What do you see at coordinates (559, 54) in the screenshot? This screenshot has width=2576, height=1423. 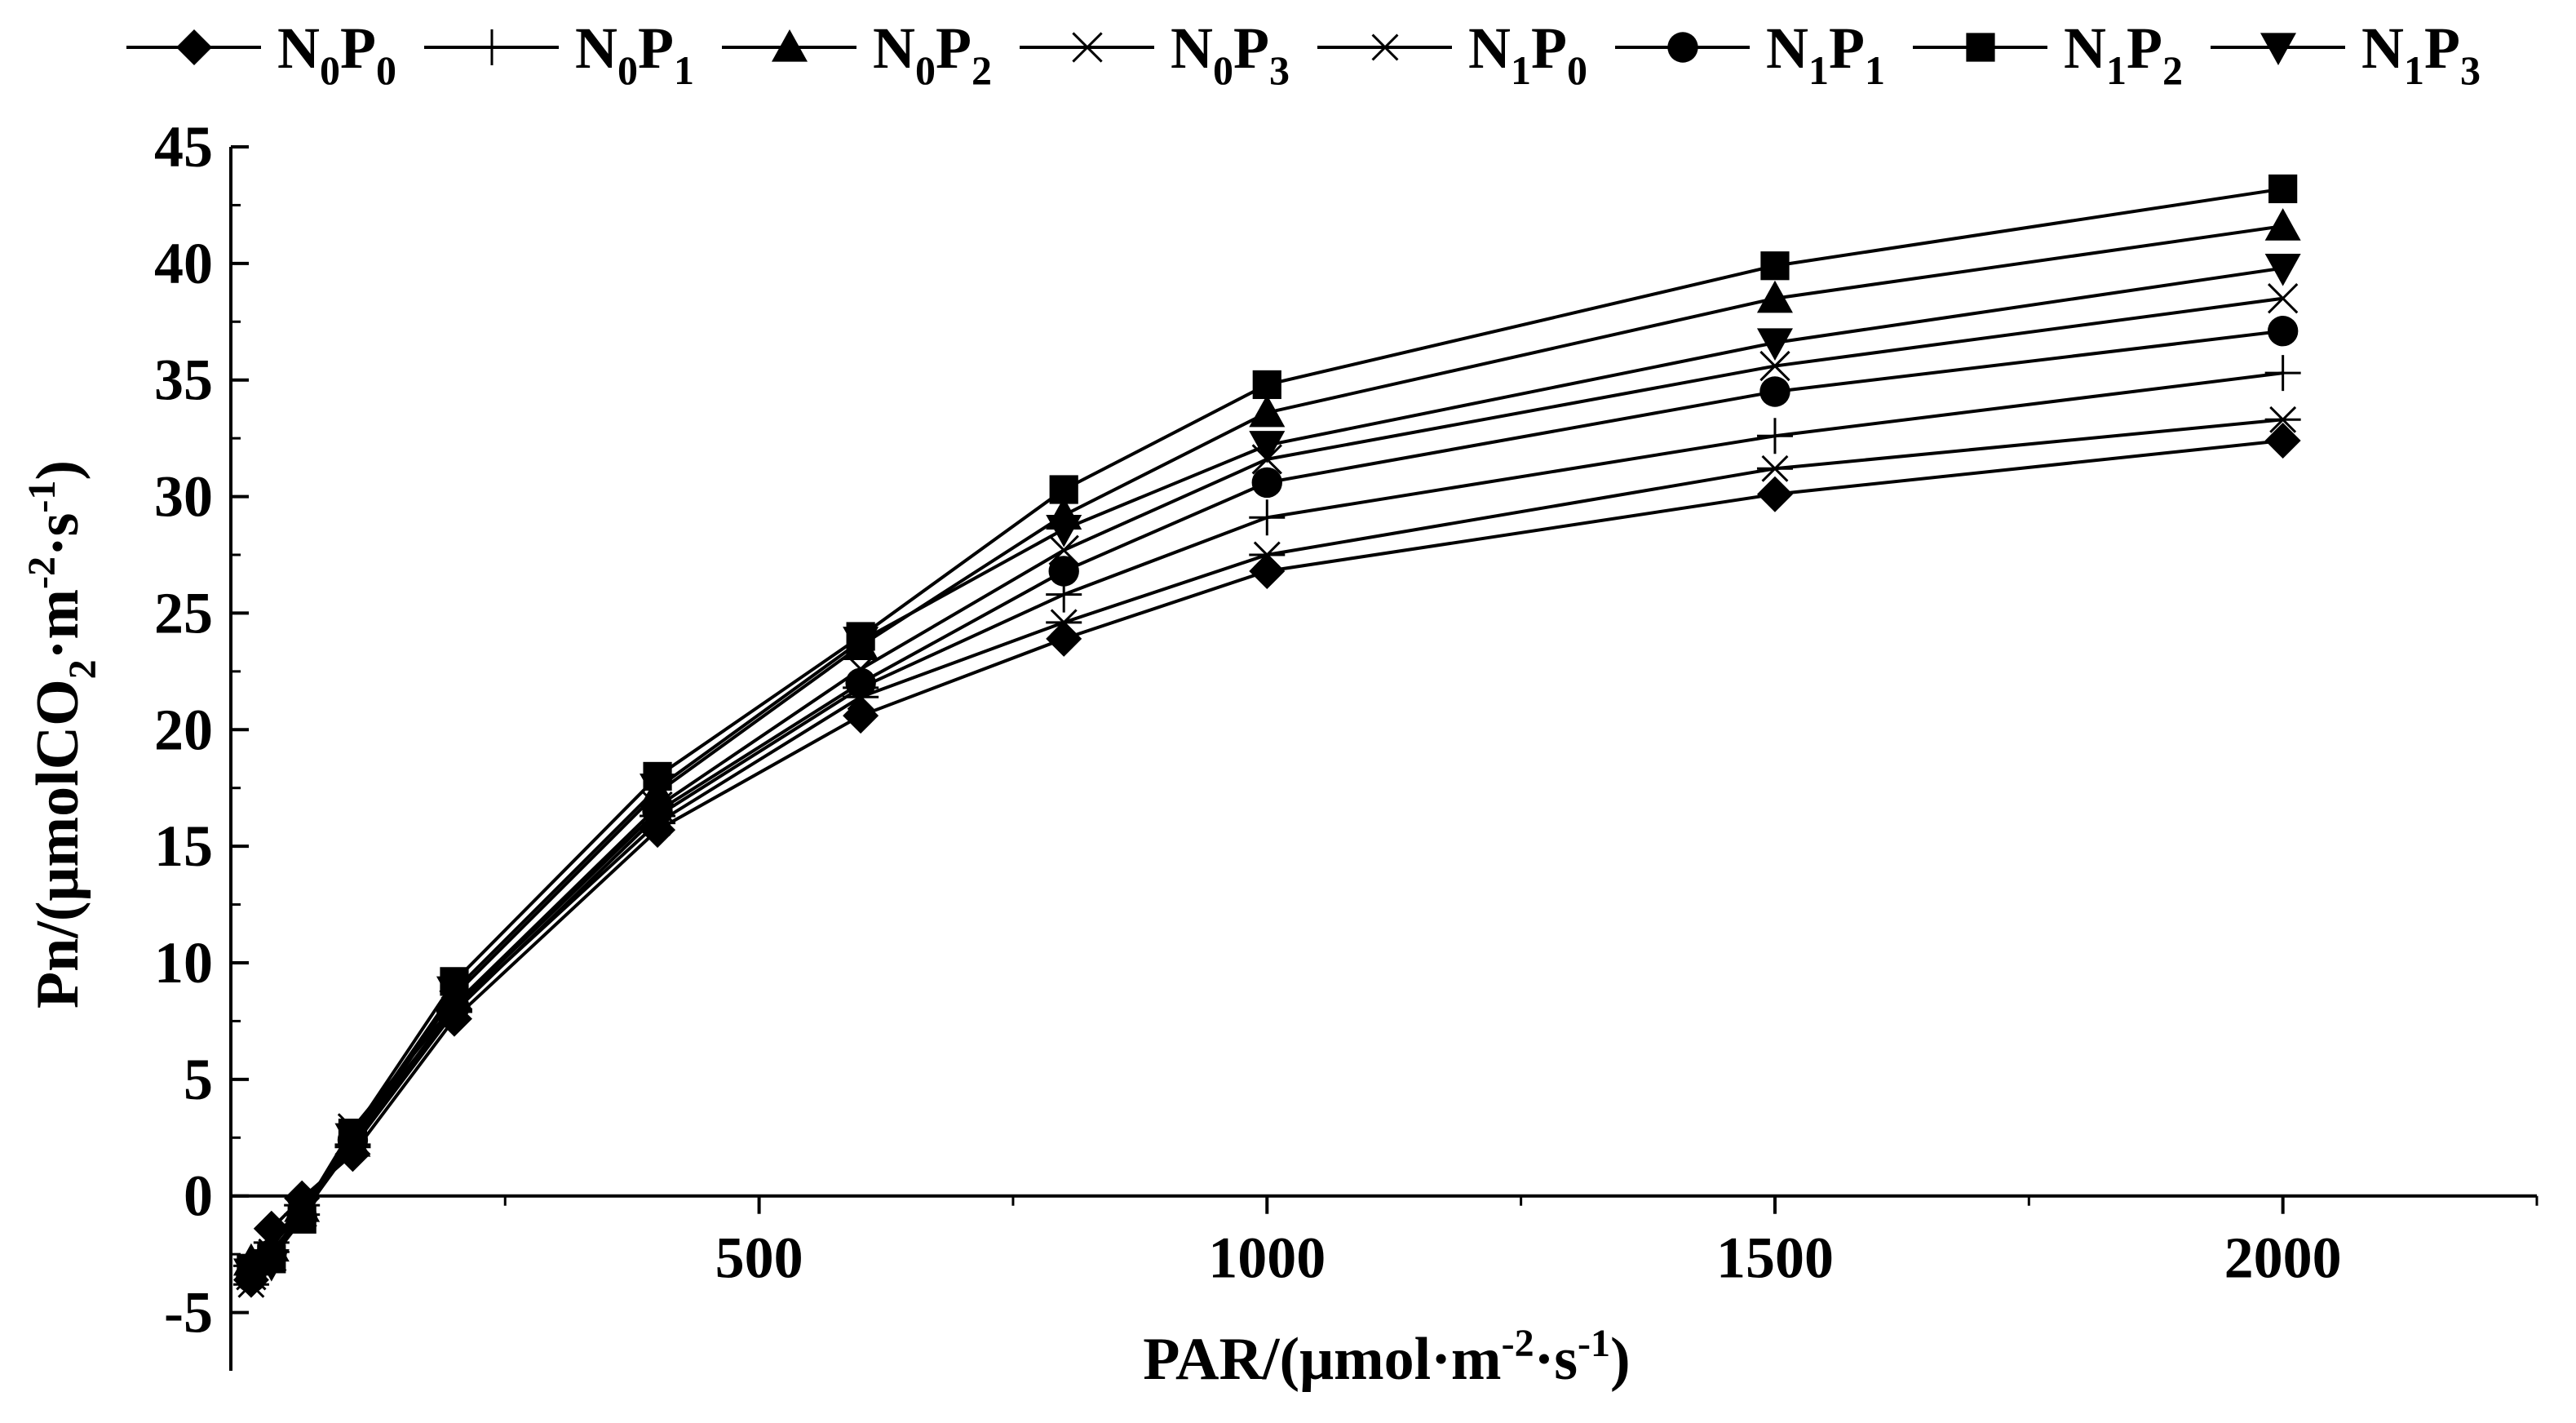 I see `legend-item-n0p1: N0P1` at bounding box center [559, 54].